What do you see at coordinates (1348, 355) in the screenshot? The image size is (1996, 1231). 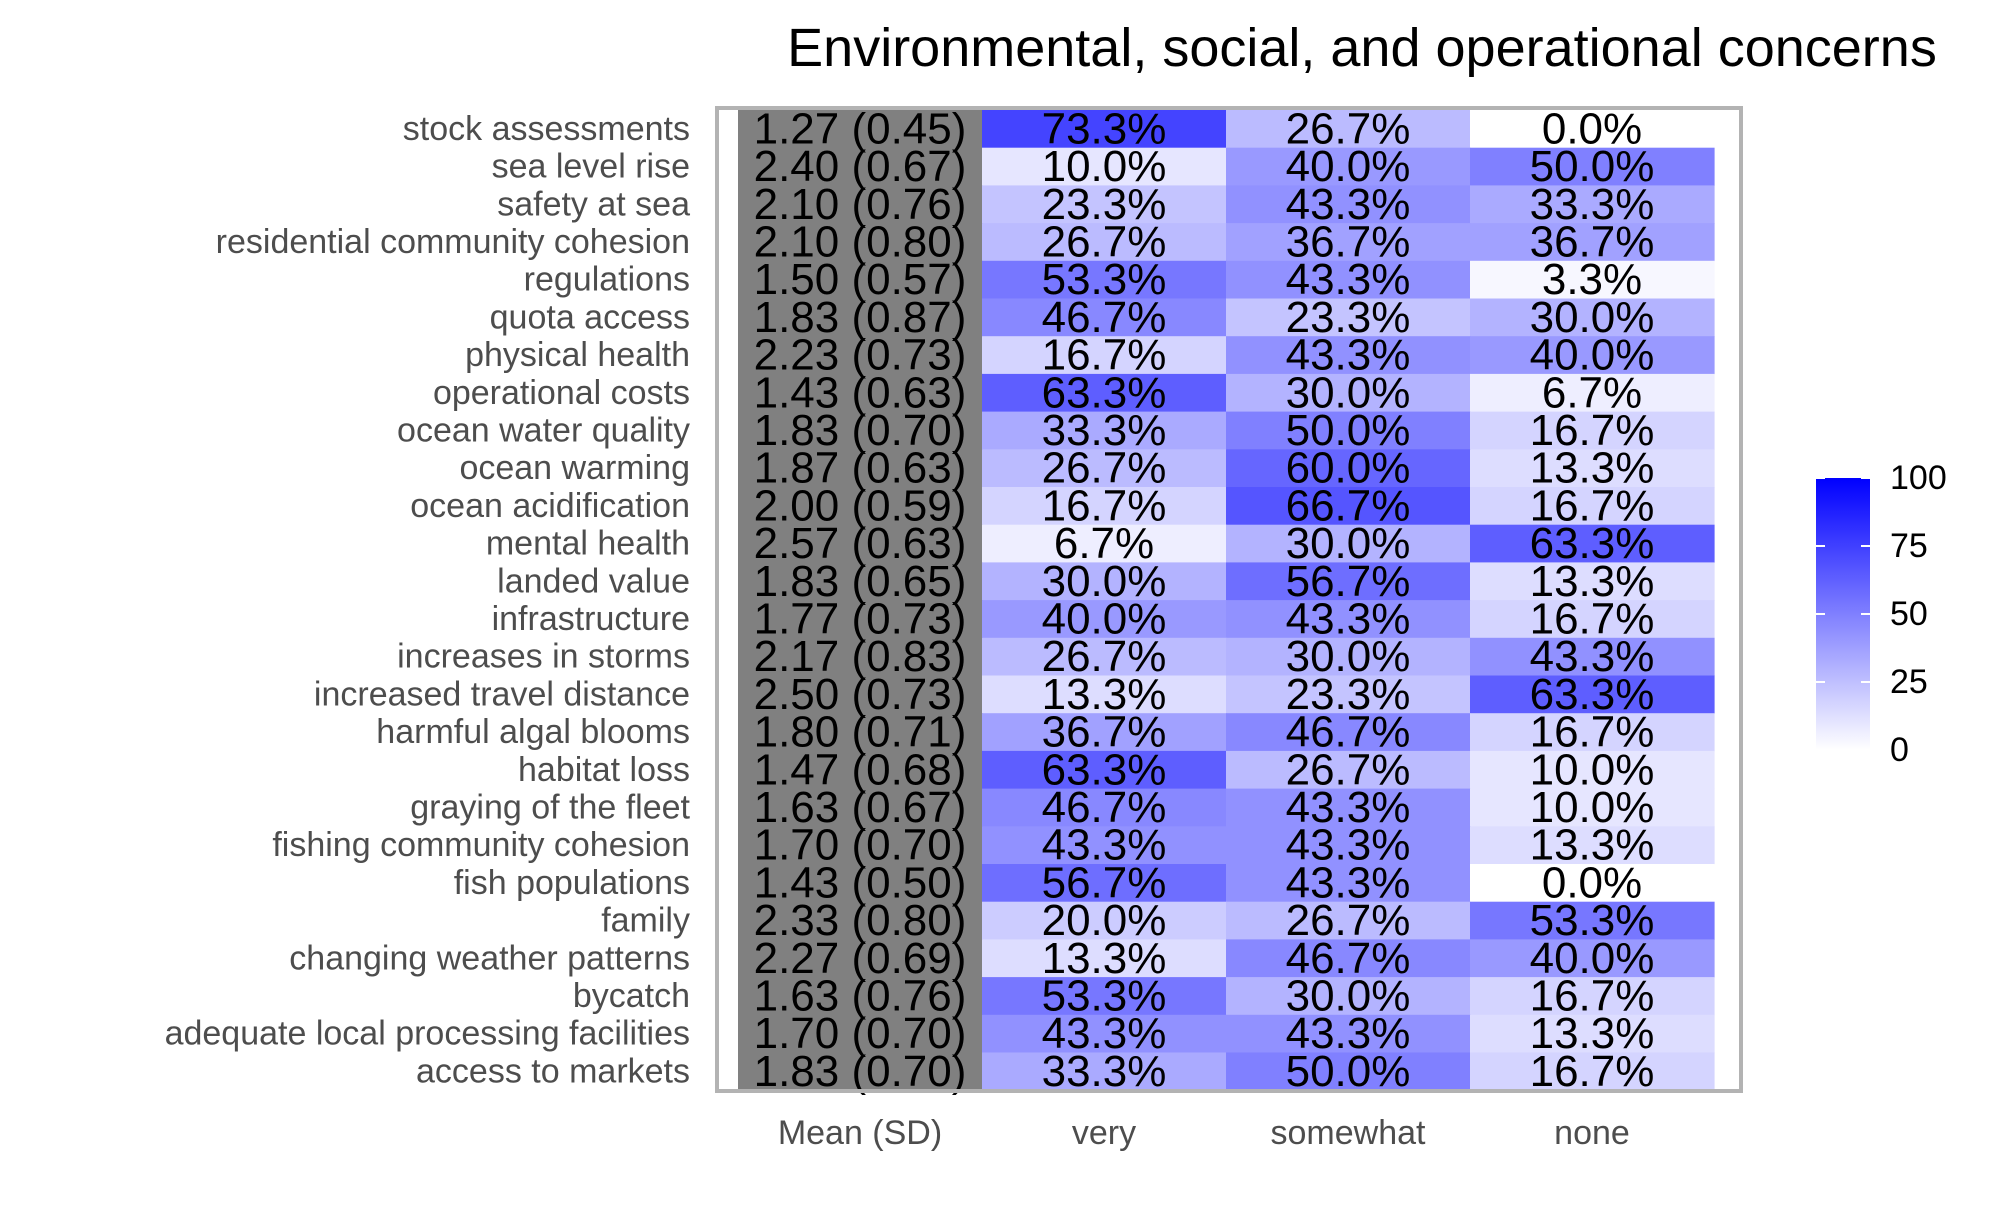 I see `cell-label-somewhat-physical-health: 43.3%` at bounding box center [1348, 355].